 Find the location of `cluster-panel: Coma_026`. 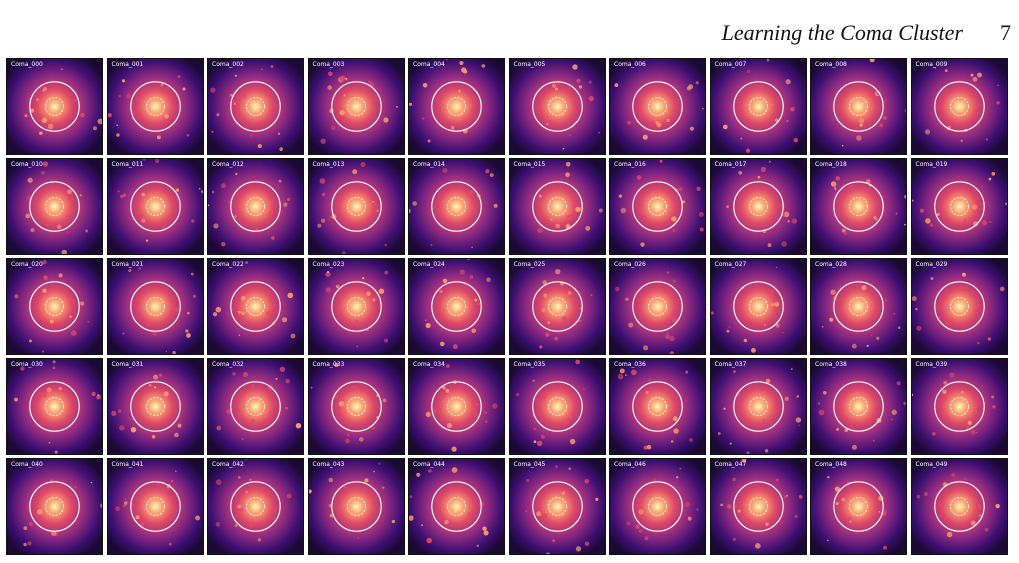

cluster-panel: Coma_026 is located at coordinates (657, 306).